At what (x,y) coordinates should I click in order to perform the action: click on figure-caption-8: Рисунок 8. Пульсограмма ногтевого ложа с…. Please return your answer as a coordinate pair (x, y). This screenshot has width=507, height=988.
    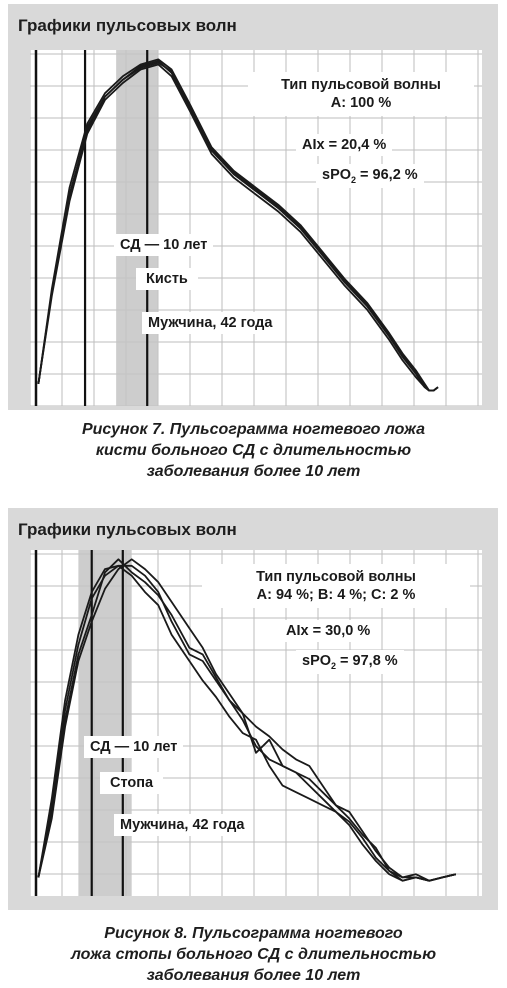
    Looking at the image, I should click on (253, 955).